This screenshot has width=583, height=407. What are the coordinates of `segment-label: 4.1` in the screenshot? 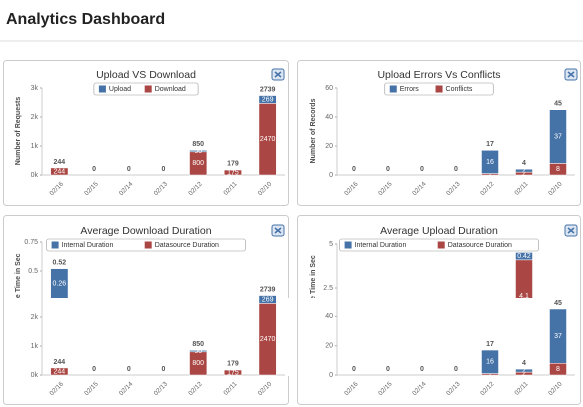 It's located at (524, 296).